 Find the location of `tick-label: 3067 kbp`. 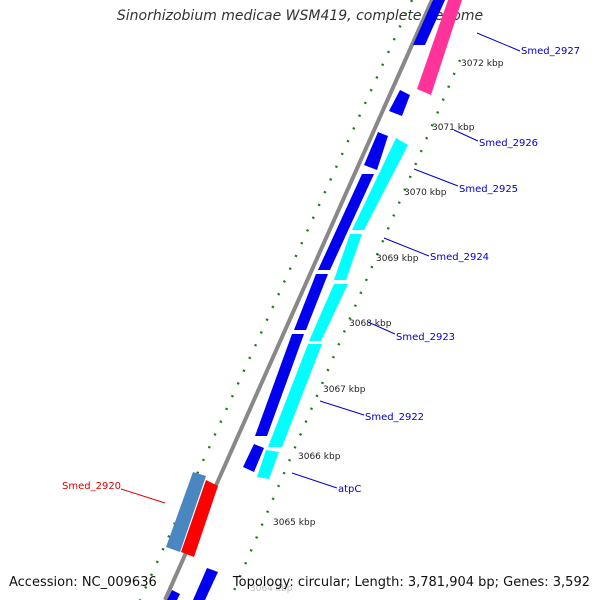

tick-label: 3067 kbp is located at coordinates (344, 390).